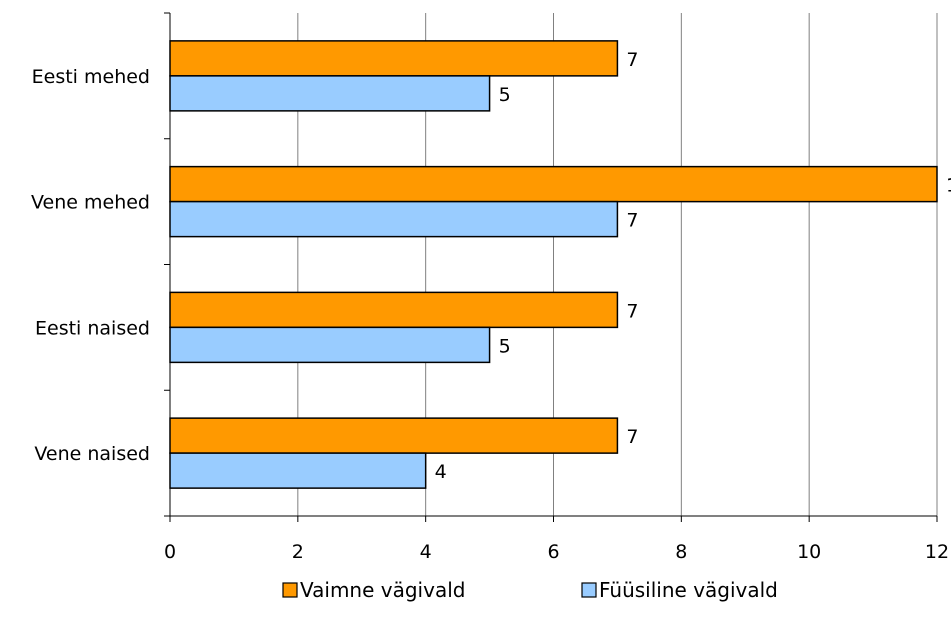 This screenshot has height=626, width=951. What do you see at coordinates (170, 552) in the screenshot?
I see `x-tick-label: 0` at bounding box center [170, 552].